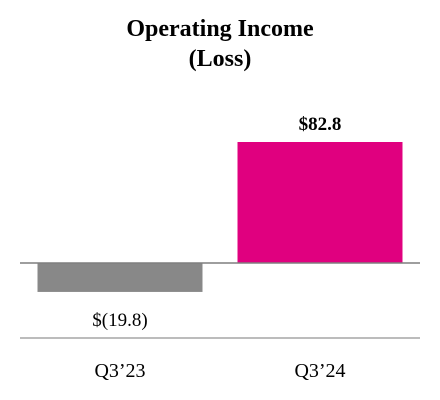 Image resolution: width=440 pixels, height=400 pixels. What do you see at coordinates (319, 371) in the screenshot?
I see `x-tick-label-q3-24: Q3’24` at bounding box center [319, 371].